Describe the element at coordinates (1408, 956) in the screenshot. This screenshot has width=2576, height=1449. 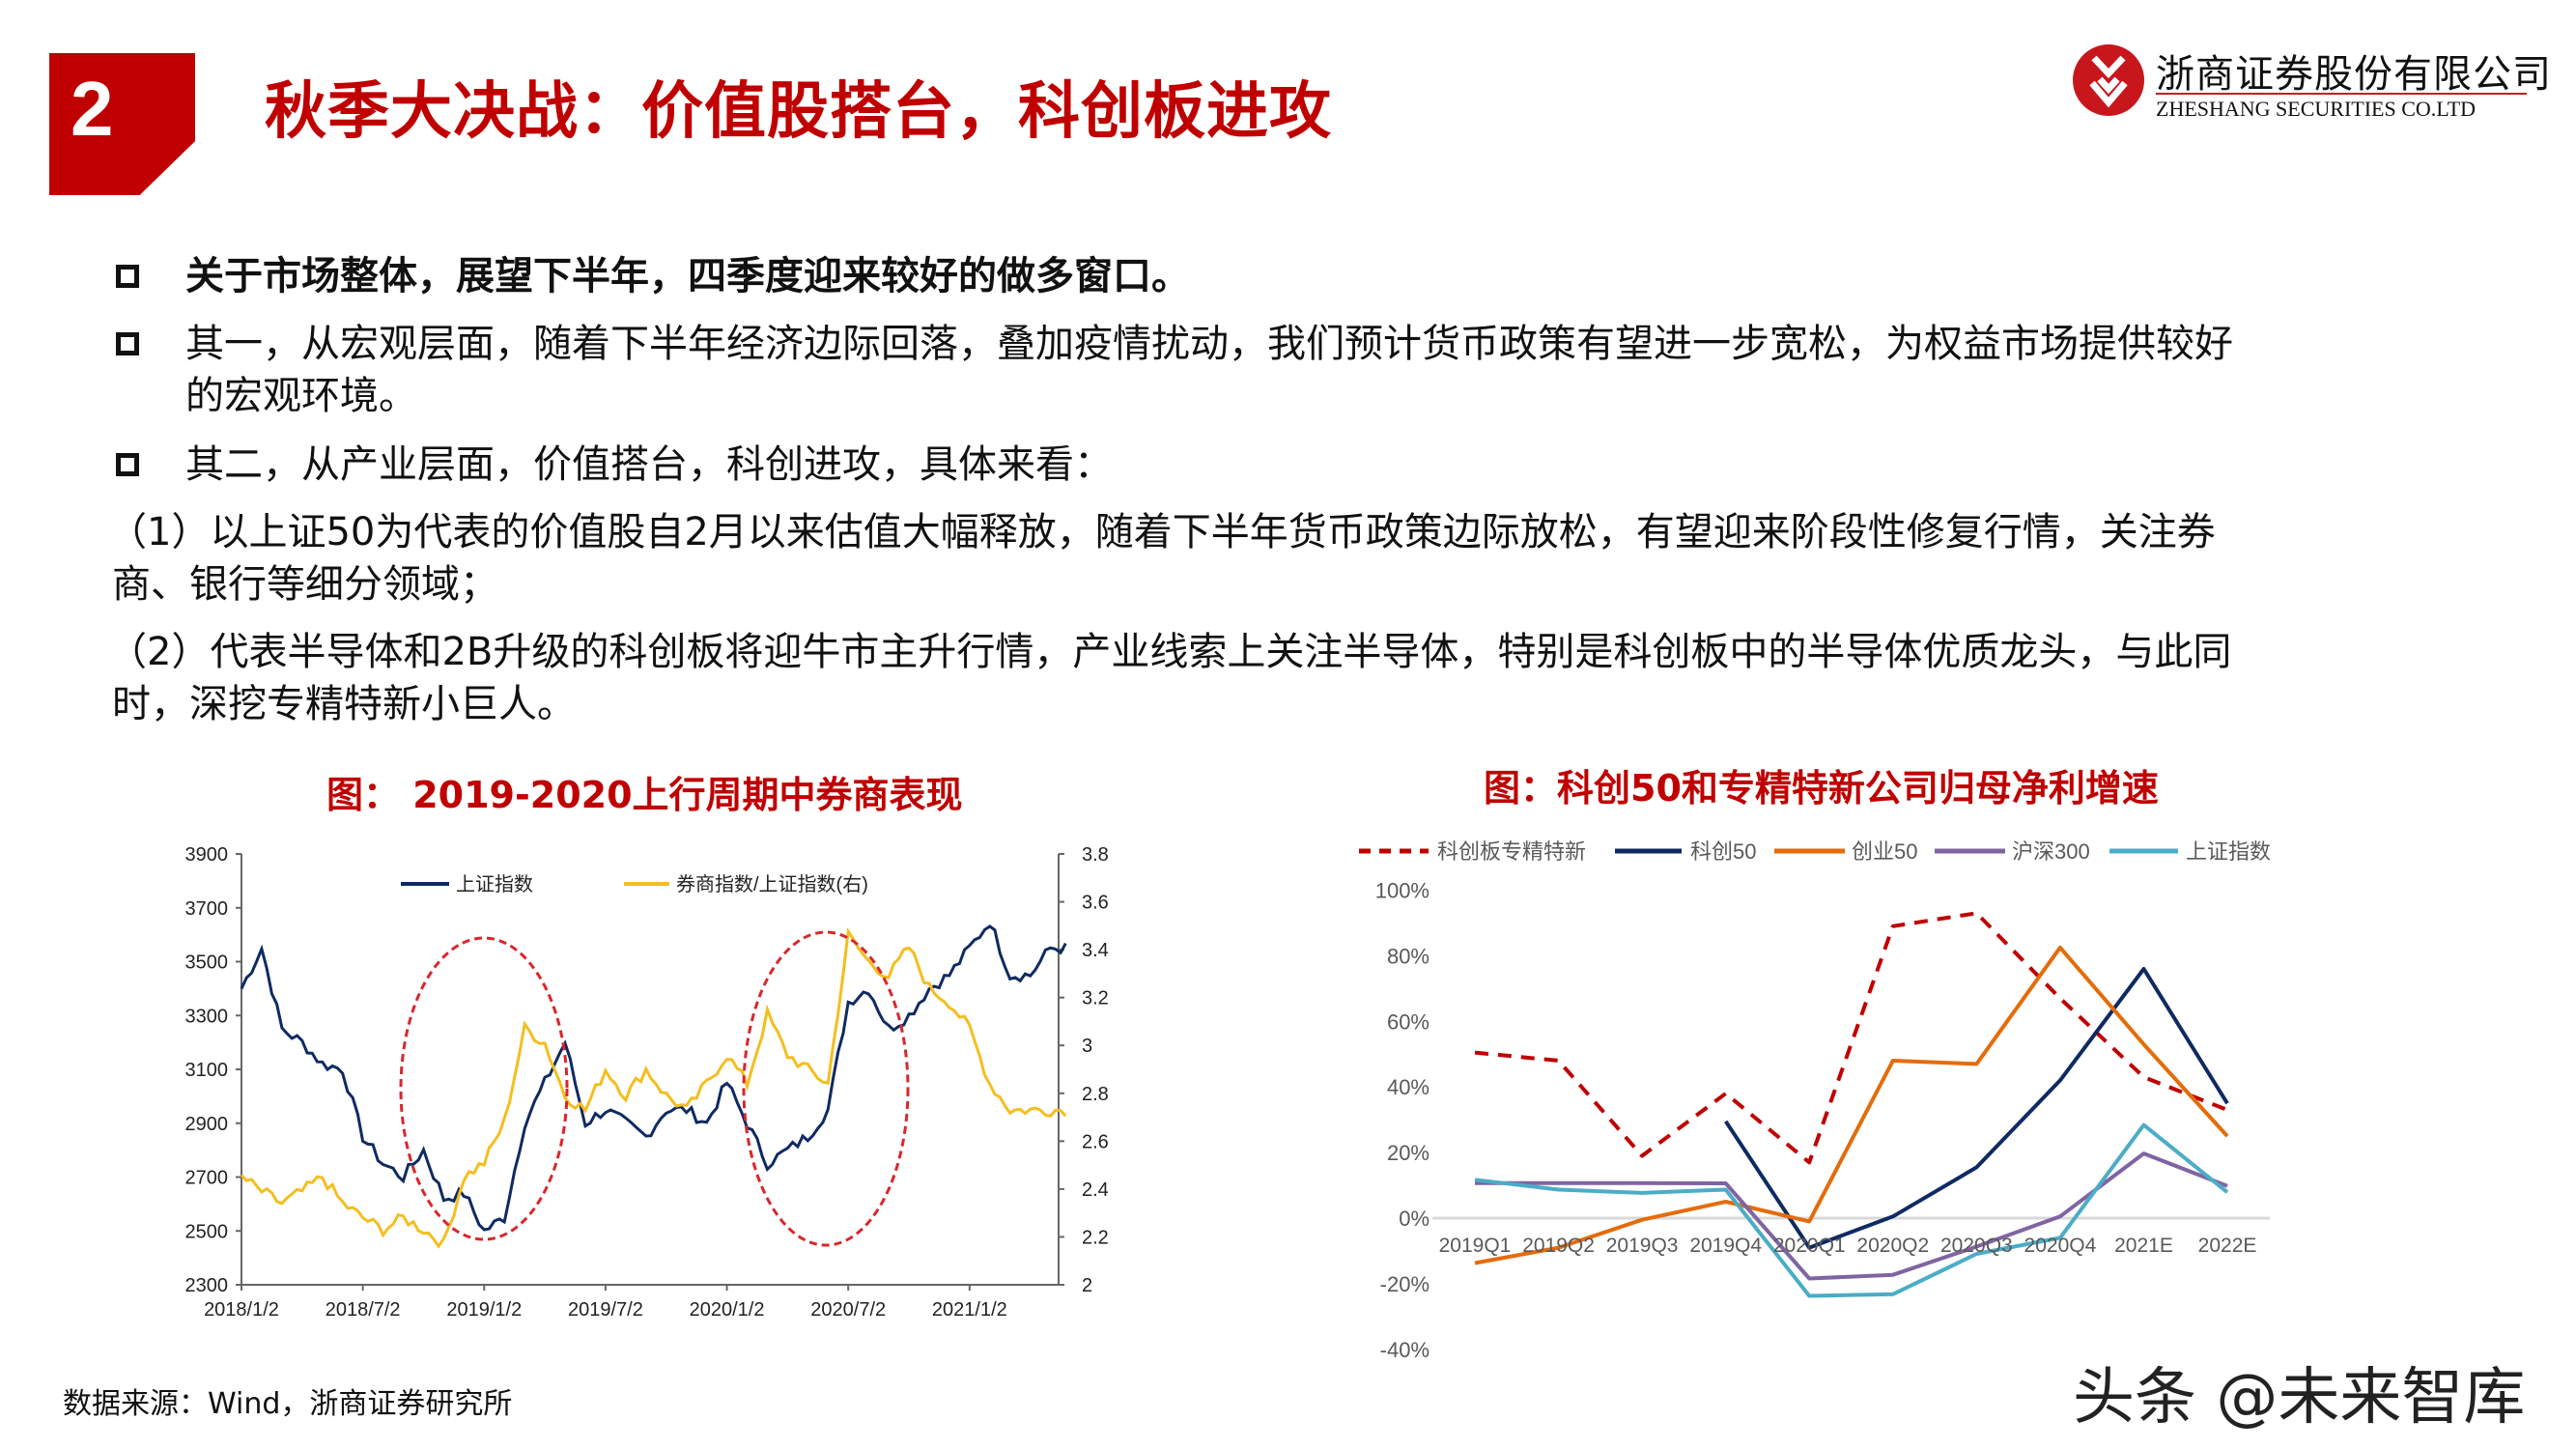
I see `y-tick-label: 80%` at that location.